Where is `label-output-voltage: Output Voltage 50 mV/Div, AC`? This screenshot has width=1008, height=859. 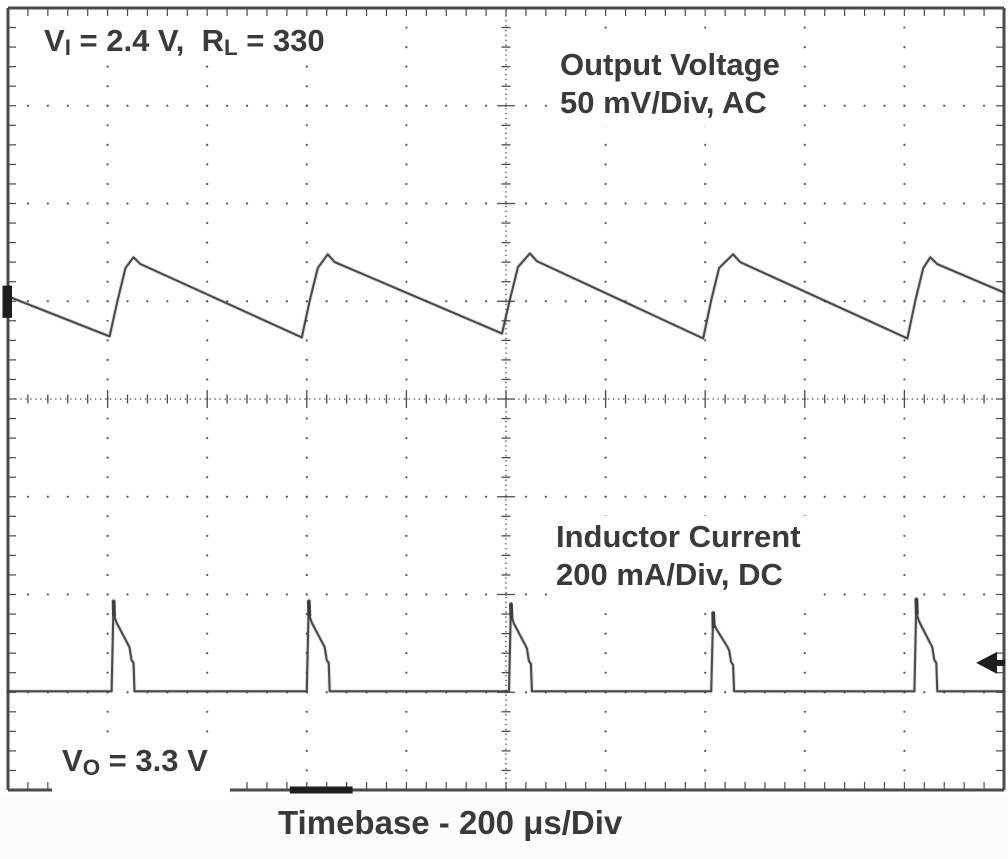
label-output-voltage: Output Voltage 50 mV/Div, AC is located at coordinates (673, 85).